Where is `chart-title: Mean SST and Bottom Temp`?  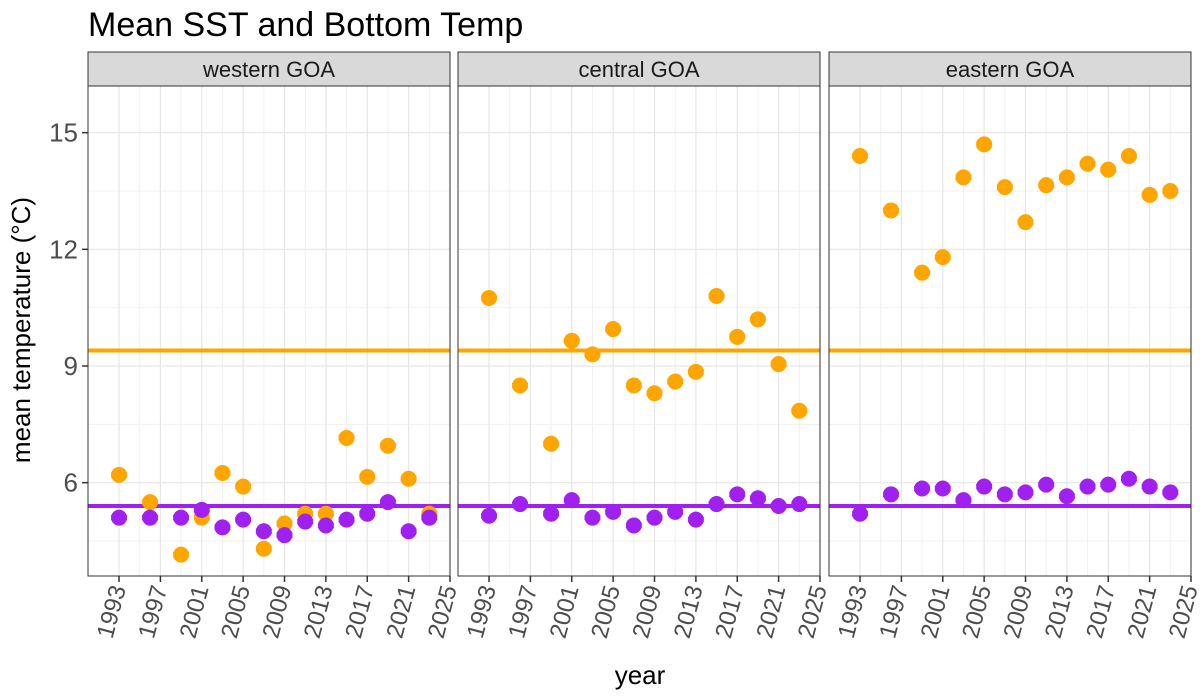 chart-title: Mean SST and Bottom Temp is located at coordinates (305, 25).